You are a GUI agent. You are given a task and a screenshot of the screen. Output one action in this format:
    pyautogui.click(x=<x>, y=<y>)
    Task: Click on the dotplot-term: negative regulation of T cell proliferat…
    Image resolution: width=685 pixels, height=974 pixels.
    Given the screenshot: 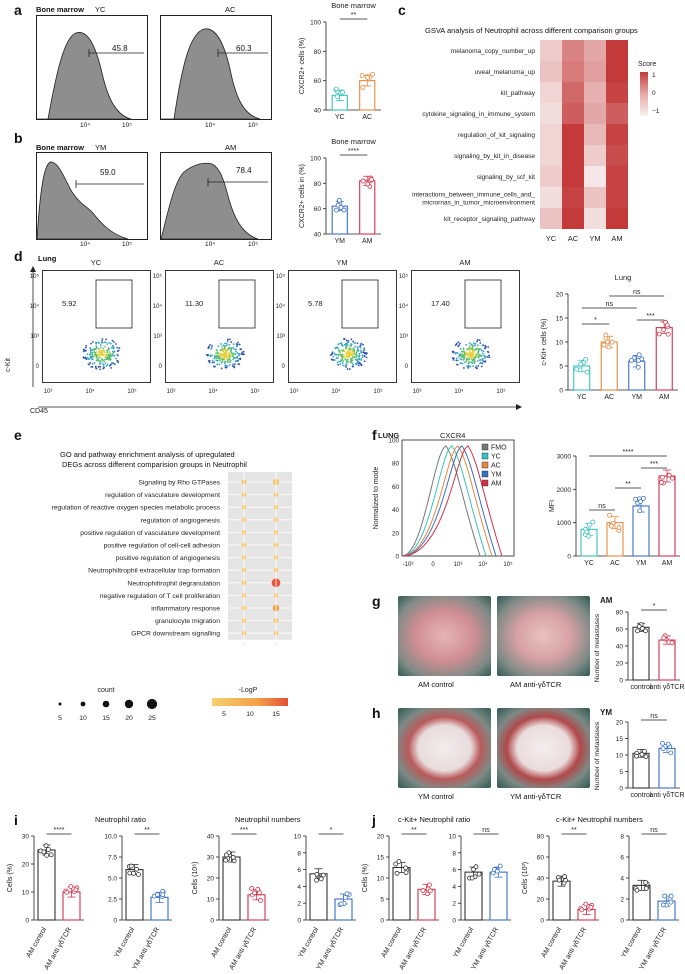 What is the action you would take?
    pyautogui.click(x=160, y=596)
    